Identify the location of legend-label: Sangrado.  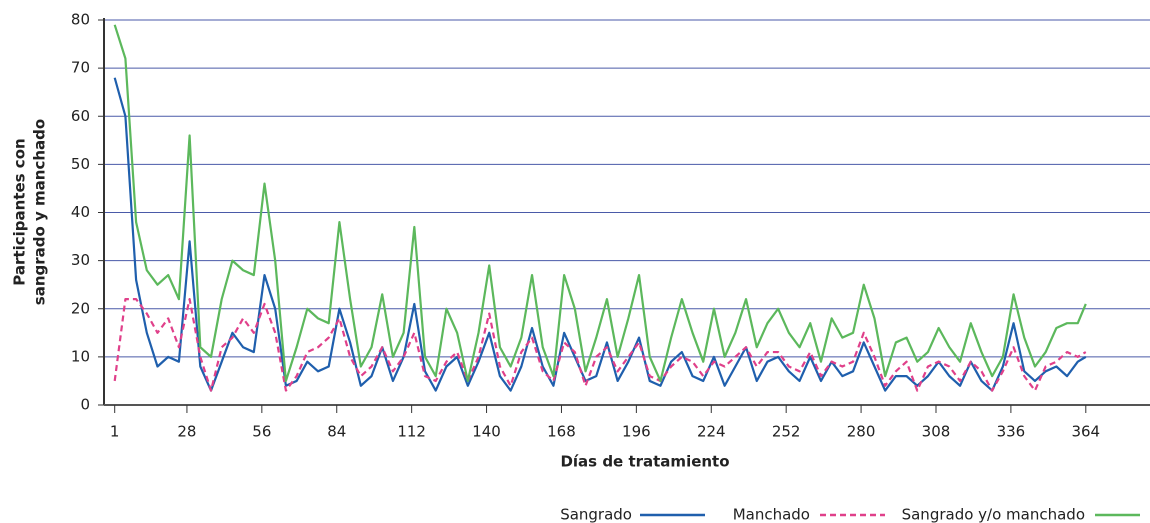
(596, 514).